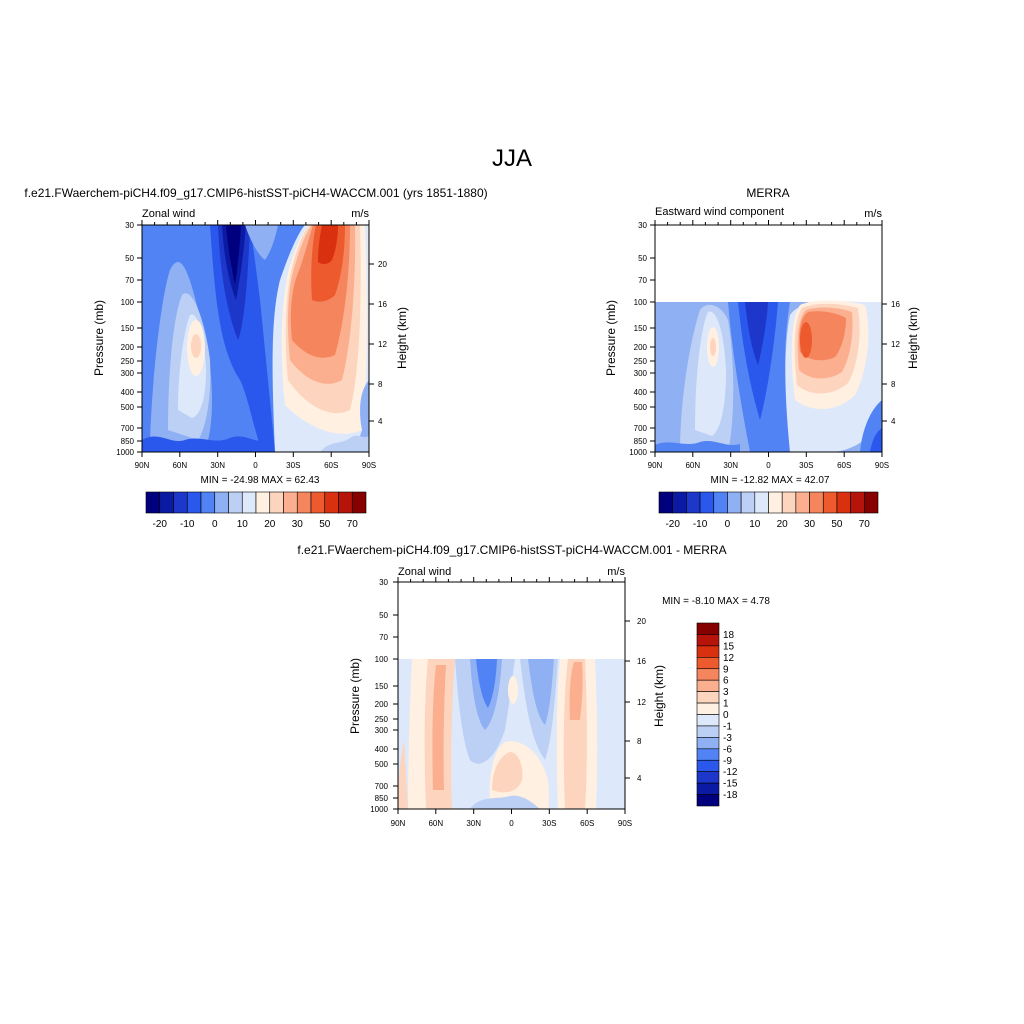 The height and width of the screenshot is (1024, 1024). I want to click on panel-merra-ylabel: Pressure (mb), so click(611, 338).